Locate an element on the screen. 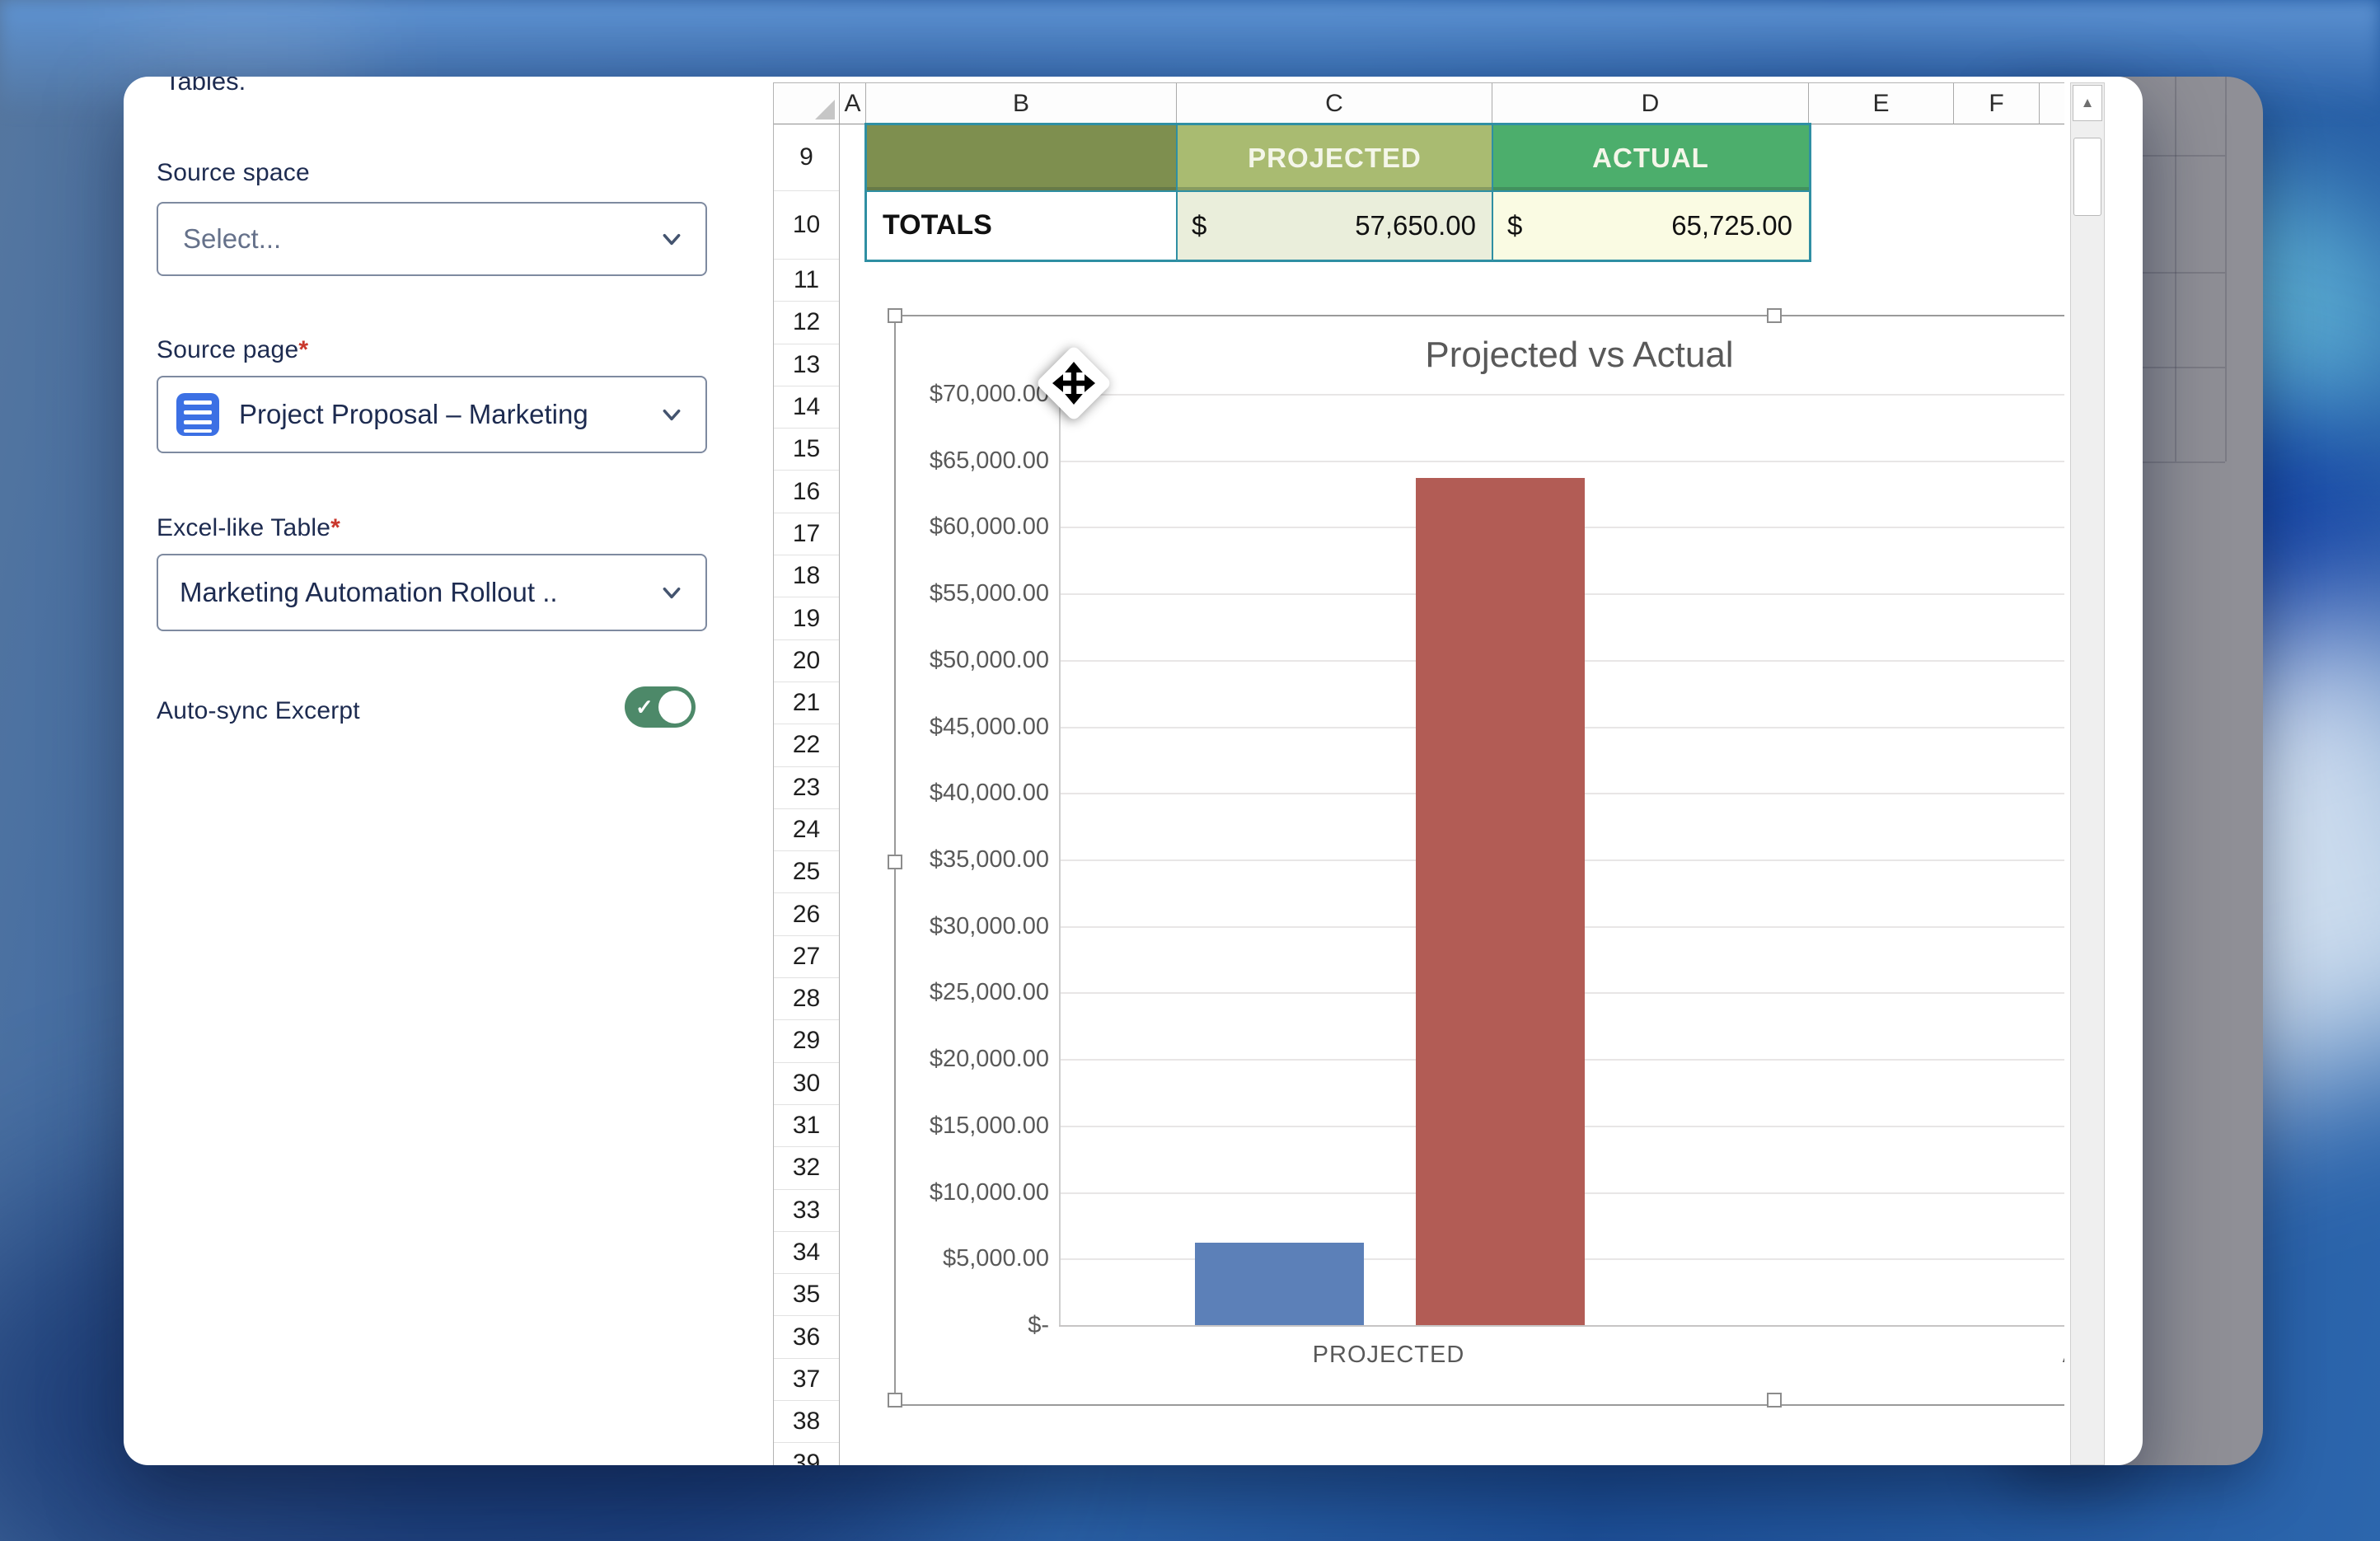 The height and width of the screenshot is (1541, 2380). row-number: 18 is located at coordinates (806, 576).